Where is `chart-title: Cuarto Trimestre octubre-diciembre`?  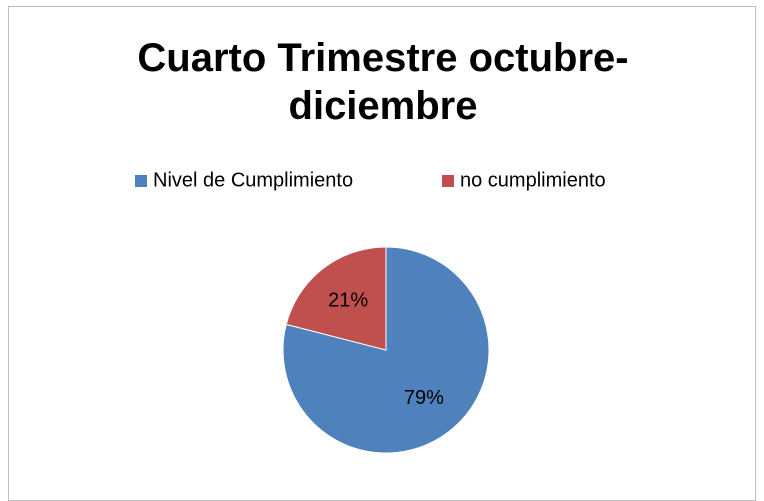 chart-title: Cuarto Trimestre octubre-diciembre is located at coordinates (383, 82).